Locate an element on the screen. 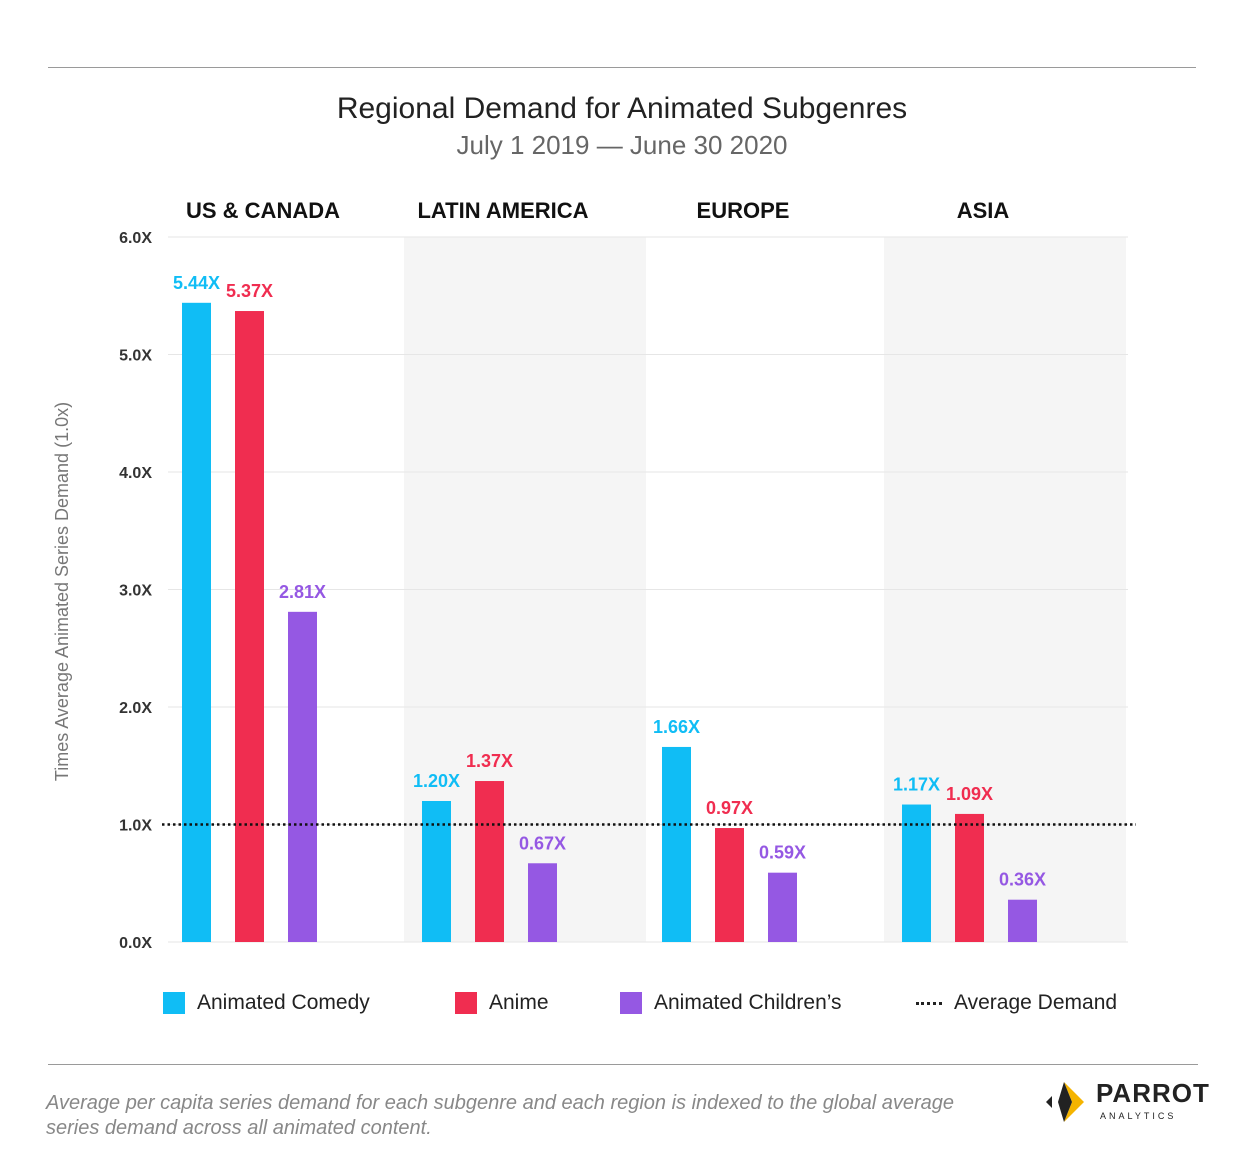 This screenshot has width=1242, height=1170. legend-label-anime: Anime is located at coordinates (519, 1002).